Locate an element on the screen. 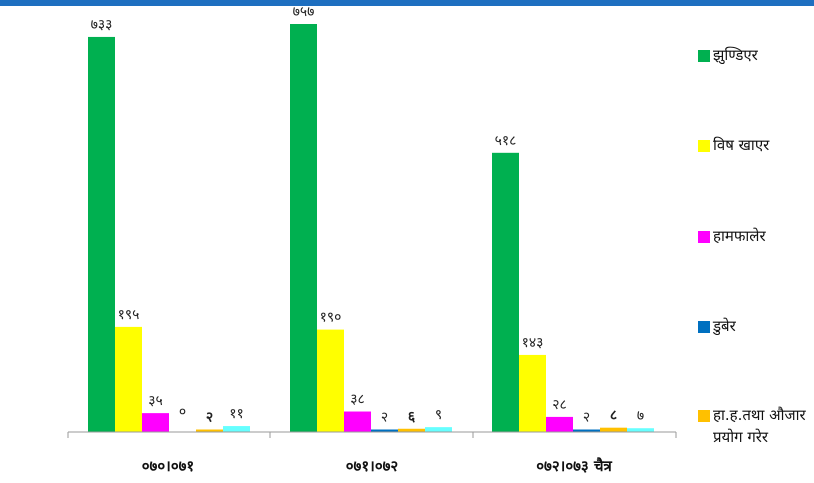 This screenshot has width=814, height=483. category-label: ०७०।०७१ is located at coordinates (168, 466).